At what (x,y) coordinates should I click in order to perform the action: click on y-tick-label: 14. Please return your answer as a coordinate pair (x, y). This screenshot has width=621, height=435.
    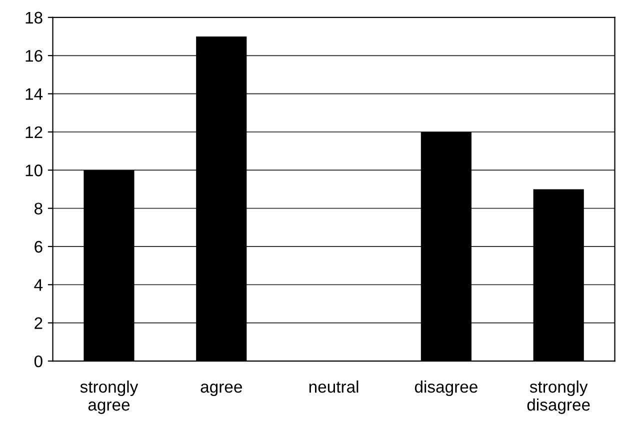
    Looking at the image, I should click on (34, 94).